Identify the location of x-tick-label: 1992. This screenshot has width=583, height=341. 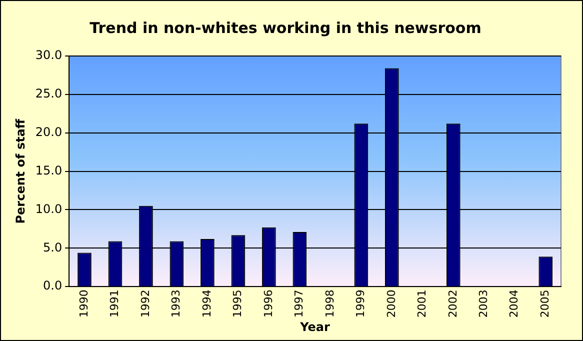
(145, 304).